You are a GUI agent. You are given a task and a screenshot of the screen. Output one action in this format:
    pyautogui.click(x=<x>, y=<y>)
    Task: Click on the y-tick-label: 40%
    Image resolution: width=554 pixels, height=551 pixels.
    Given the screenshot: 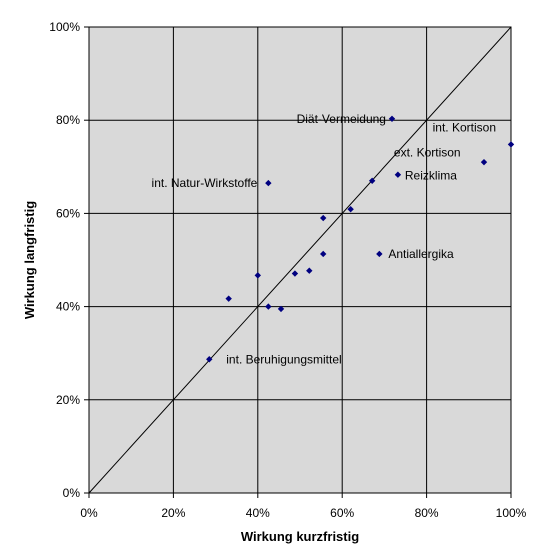 What is the action you would take?
    pyautogui.click(x=68, y=307)
    